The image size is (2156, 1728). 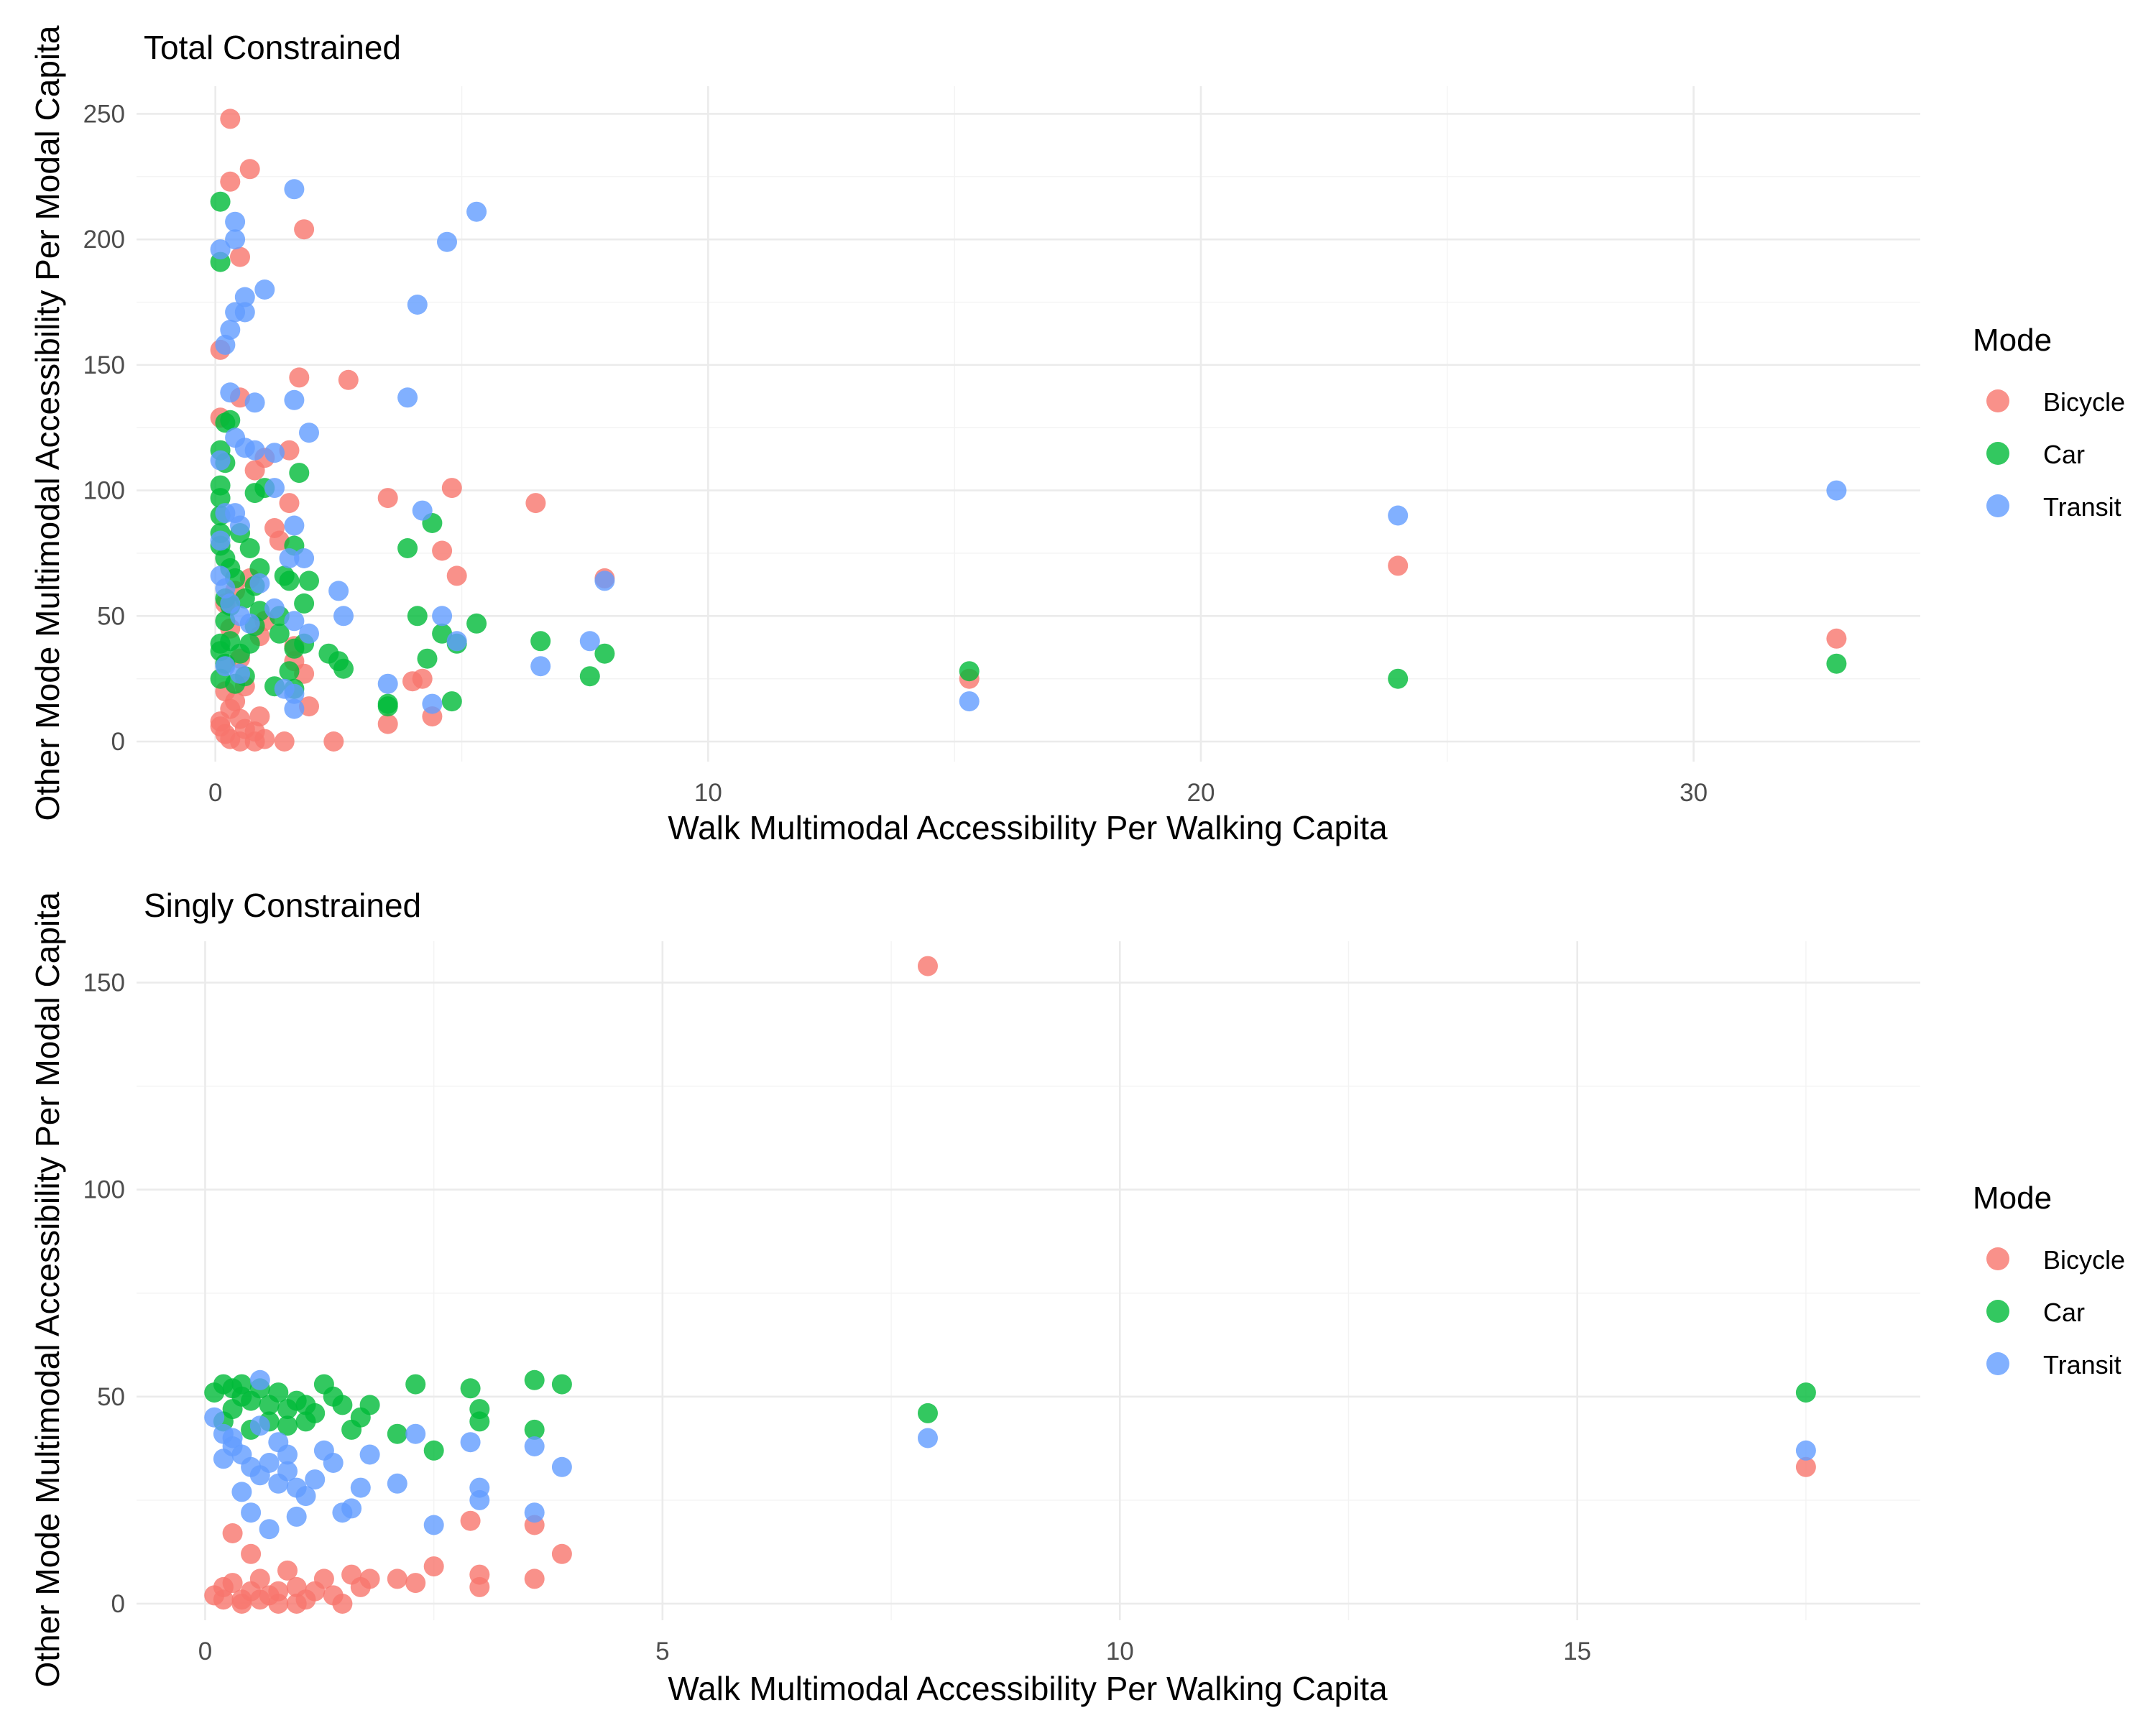 I want to click on x-tick-label: 30, so click(x=1694, y=793).